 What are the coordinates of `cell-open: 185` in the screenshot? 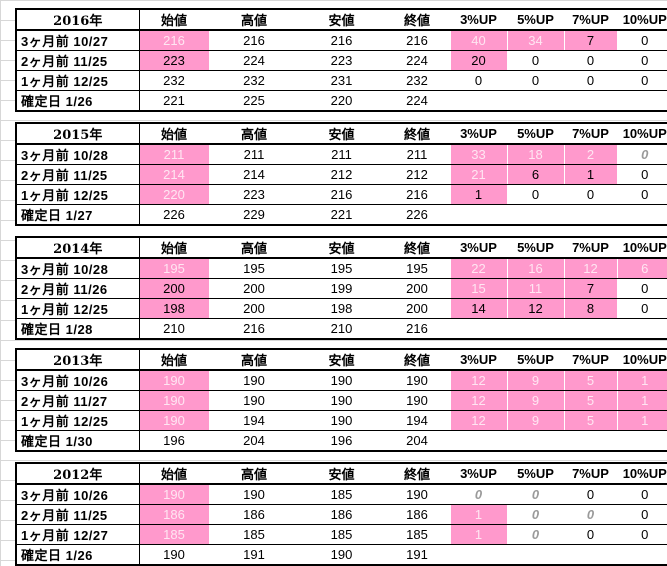 It's located at (174, 534).